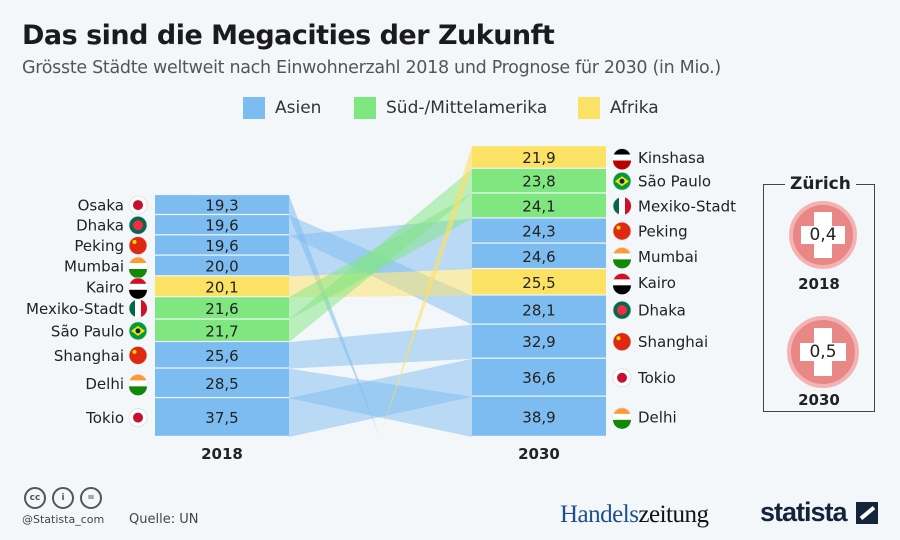 This screenshot has height=540, width=900. What do you see at coordinates (467, 108) in the screenshot?
I see `legend-label: Süd-/Mittelamerika` at bounding box center [467, 108].